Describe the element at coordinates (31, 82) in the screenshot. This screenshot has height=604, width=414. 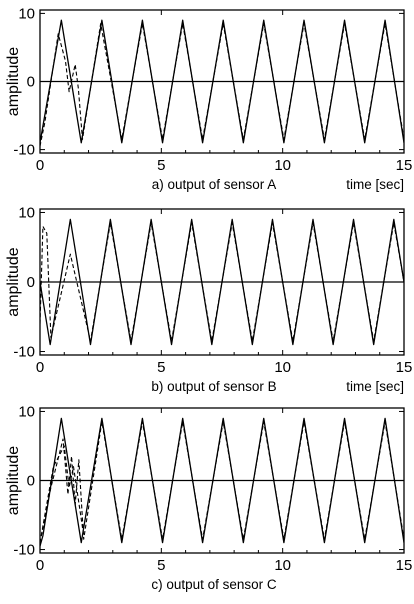
I see `y-tick-label-0-1: 0` at that location.